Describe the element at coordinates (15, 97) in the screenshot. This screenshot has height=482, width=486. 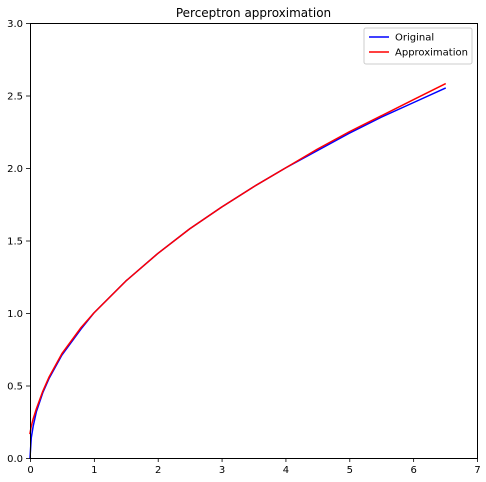
I see `y-tick-label: 2.5` at that location.